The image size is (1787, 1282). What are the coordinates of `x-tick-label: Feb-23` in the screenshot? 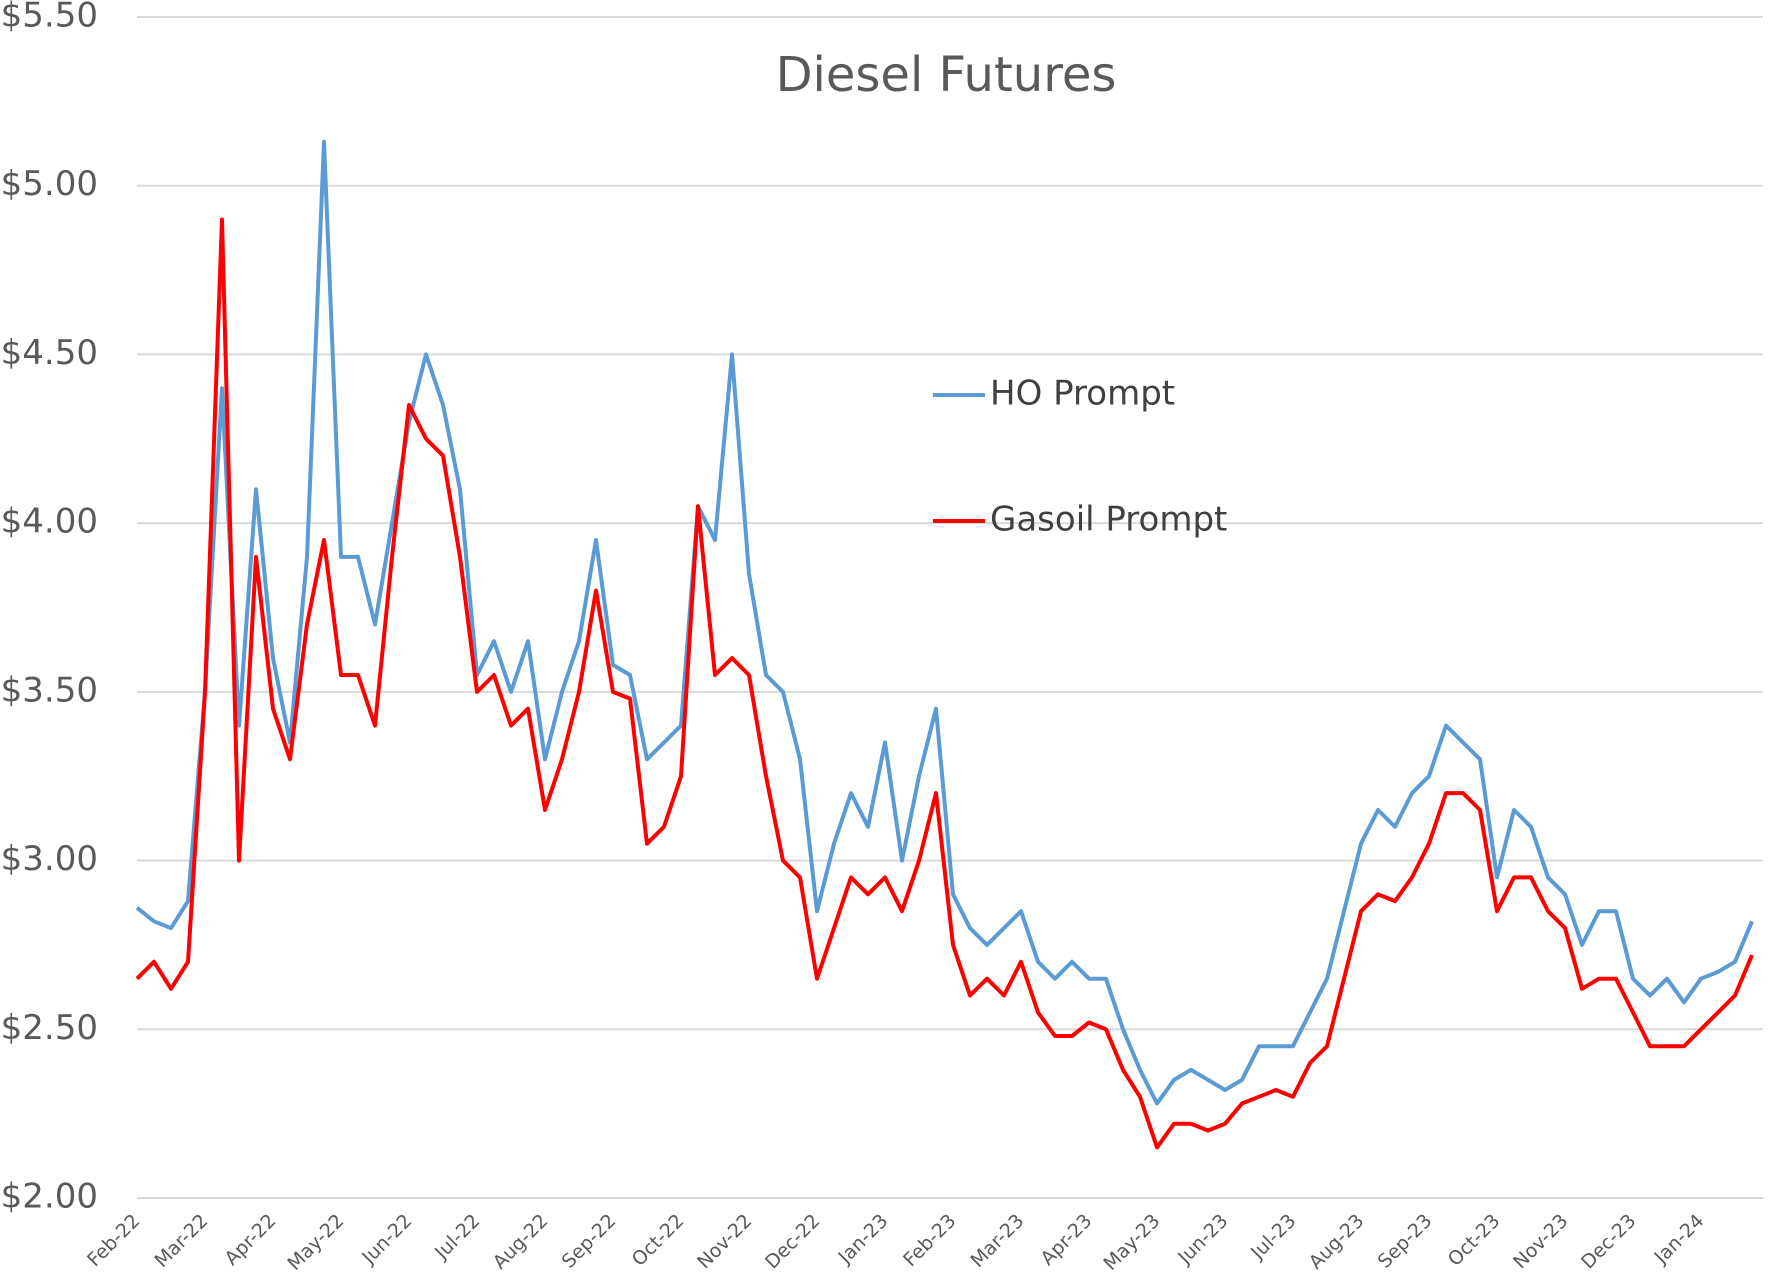 It's located at (929, 1240).